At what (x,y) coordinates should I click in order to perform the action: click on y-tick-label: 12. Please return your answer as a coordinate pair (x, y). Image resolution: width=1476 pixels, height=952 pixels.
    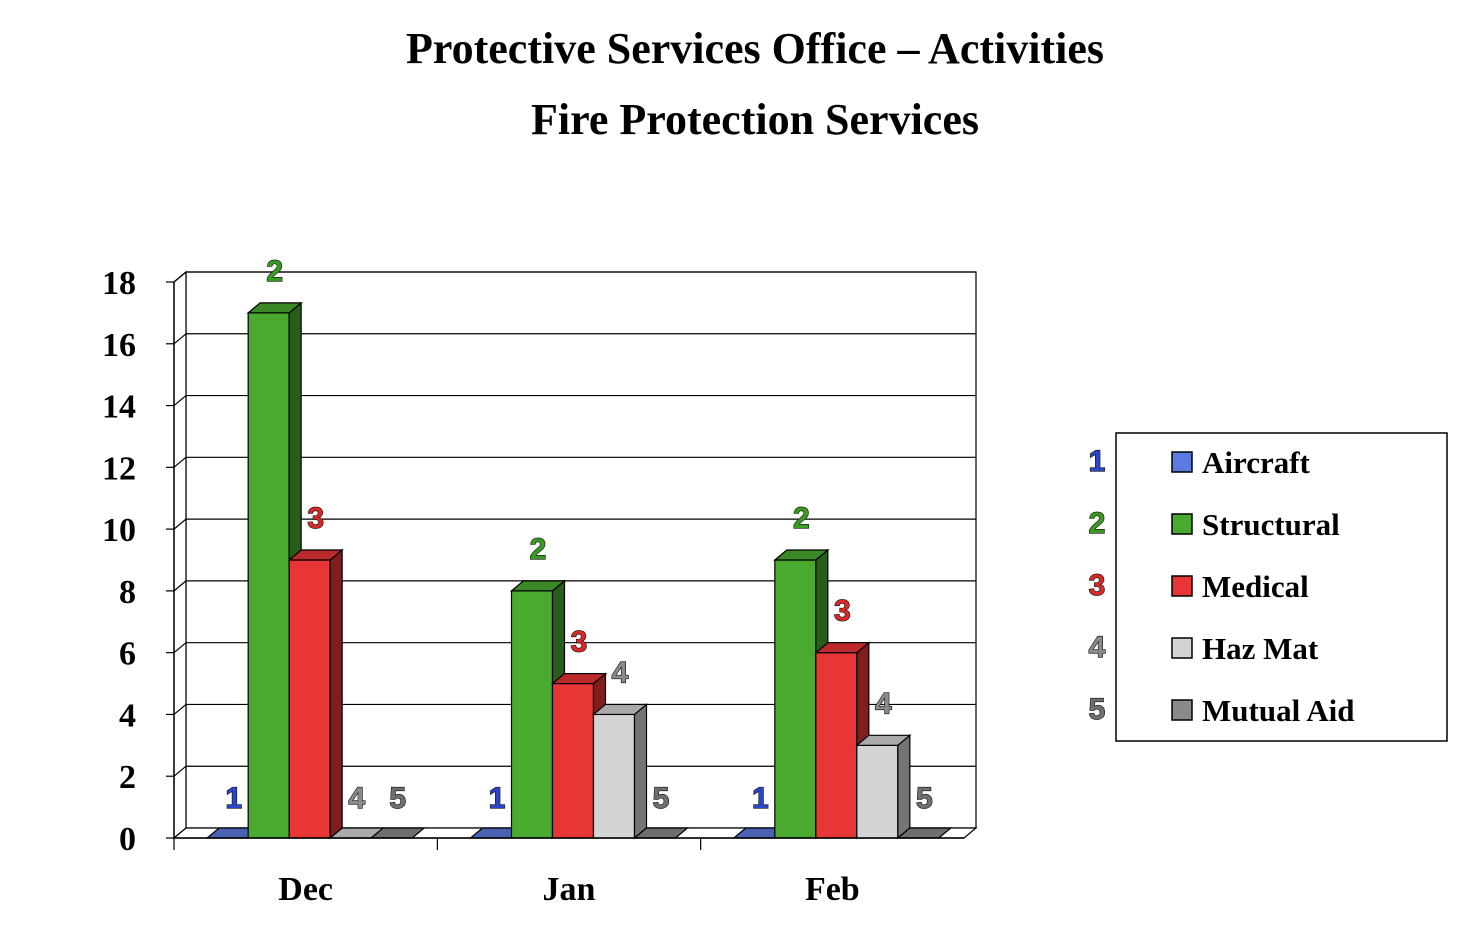
    Looking at the image, I should click on (119, 468).